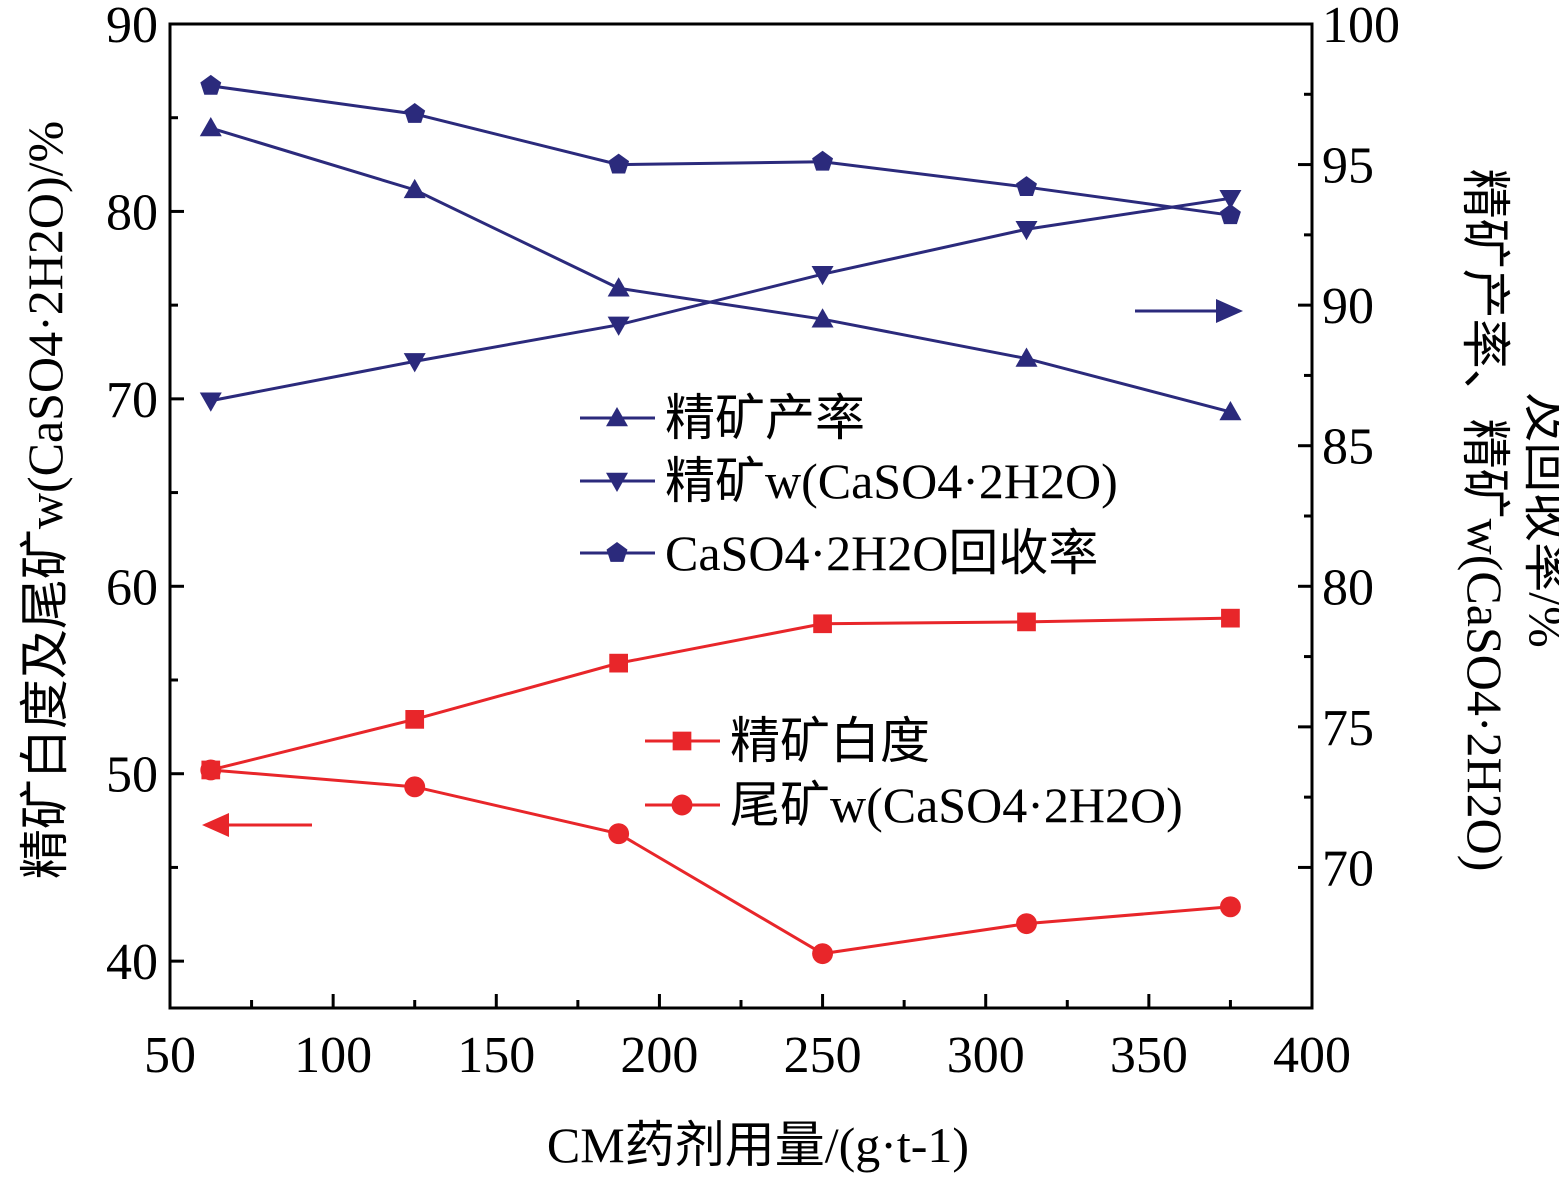 The image size is (1559, 1181). I want to click on y-right-axis-title-line1: 精矿产率、精矿w(CaSO4·2H2O), so click(1485, 520).